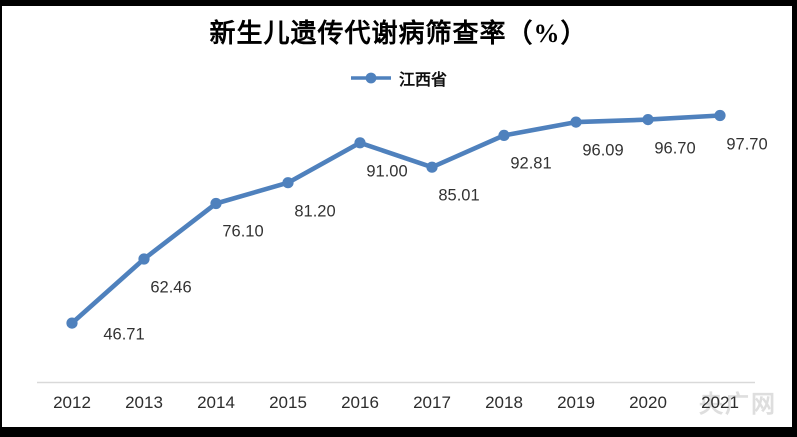 The image size is (797, 437). Describe the element at coordinates (398, 3) in the screenshot. I see `frame-border-top` at that location.